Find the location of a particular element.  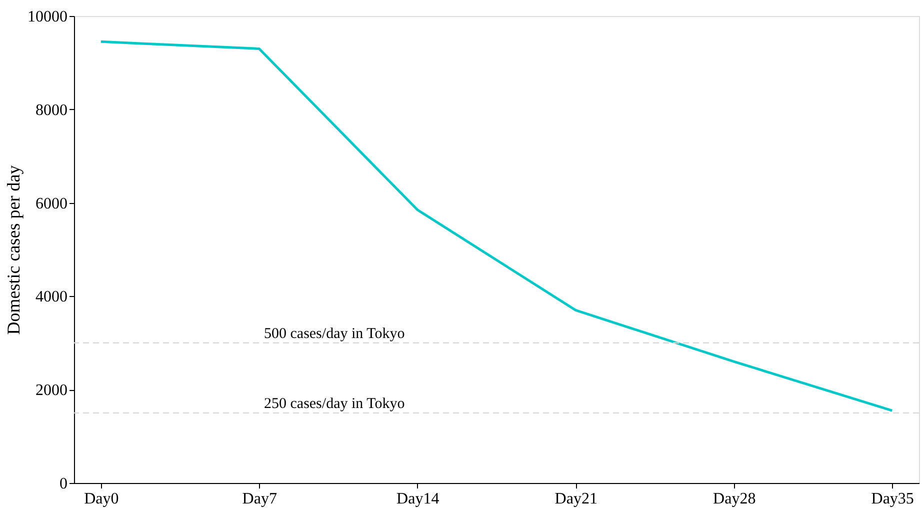

x-tick-label: Day14 is located at coordinates (418, 499).